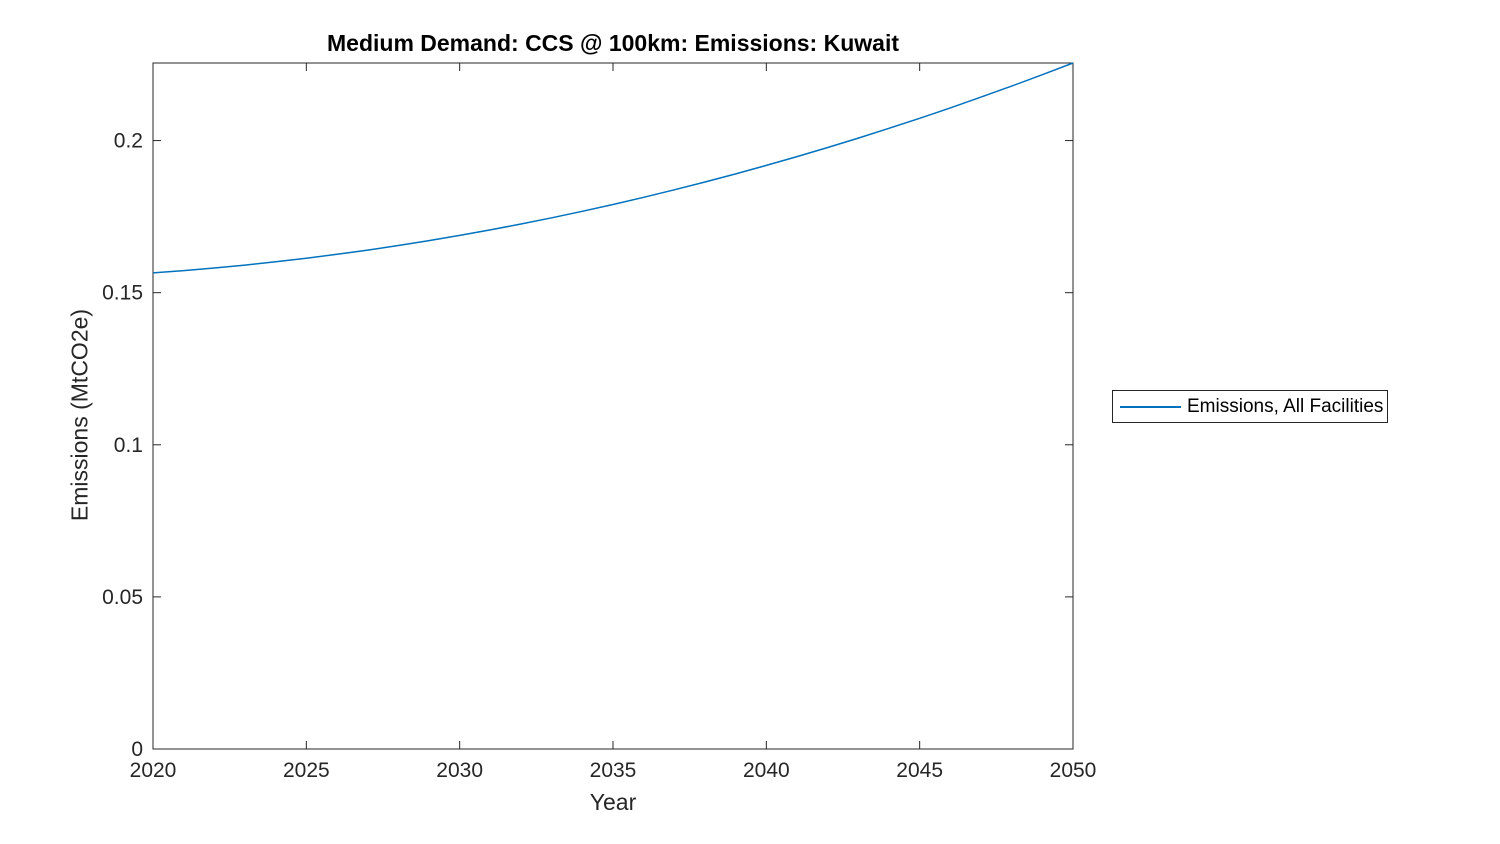  I want to click on y-axis-label: Emissions (MtCO2e), so click(79, 415).